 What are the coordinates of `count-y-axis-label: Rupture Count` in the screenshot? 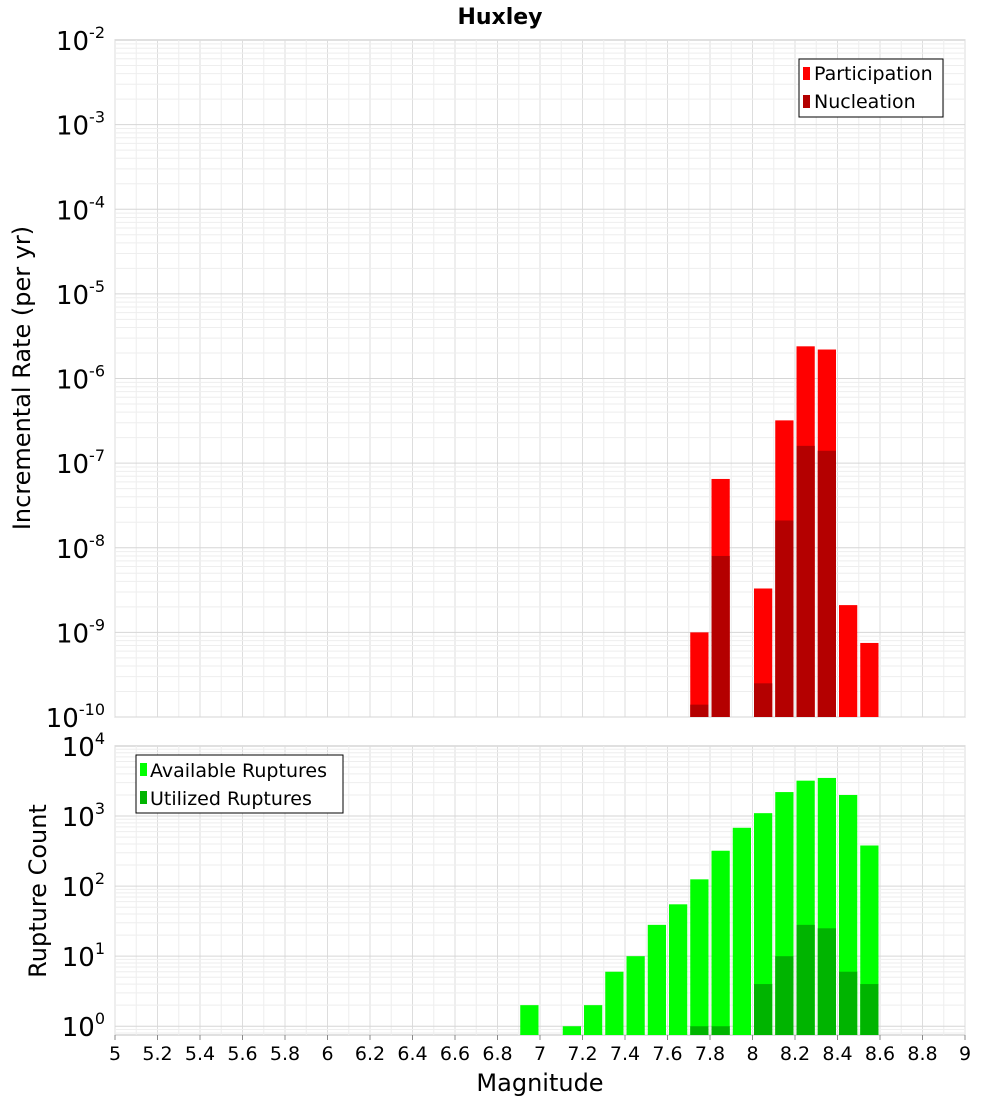 It's located at (38, 891).